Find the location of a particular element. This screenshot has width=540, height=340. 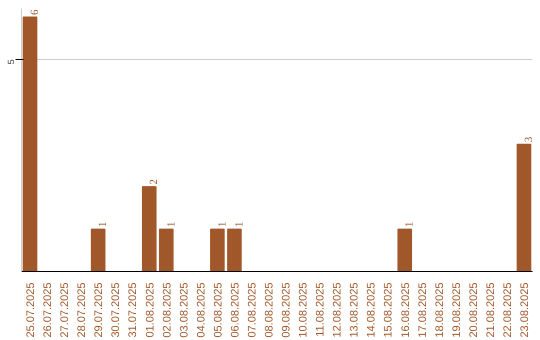

data-label: 6 is located at coordinates (35, 11).